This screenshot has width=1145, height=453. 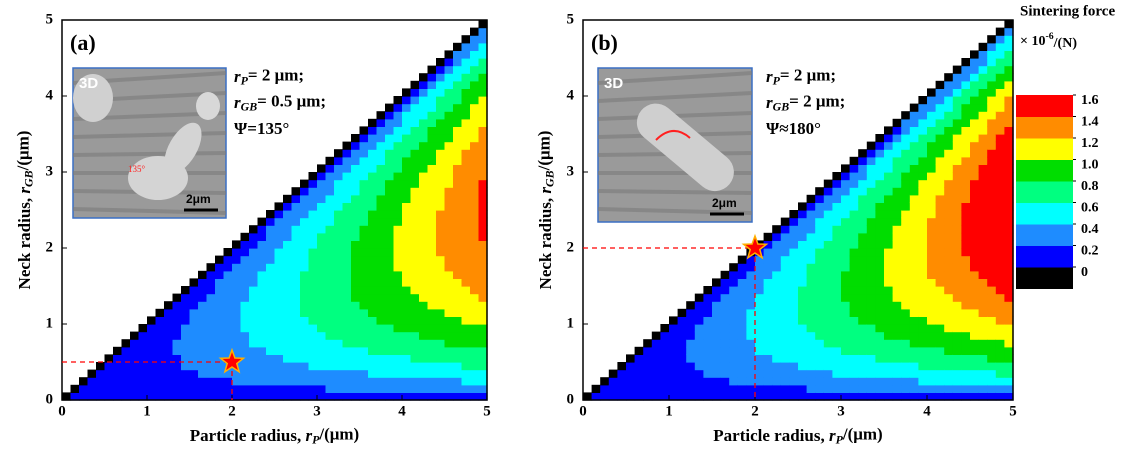 I want to click on colorbar-label: 1.0, so click(x=1090, y=165).